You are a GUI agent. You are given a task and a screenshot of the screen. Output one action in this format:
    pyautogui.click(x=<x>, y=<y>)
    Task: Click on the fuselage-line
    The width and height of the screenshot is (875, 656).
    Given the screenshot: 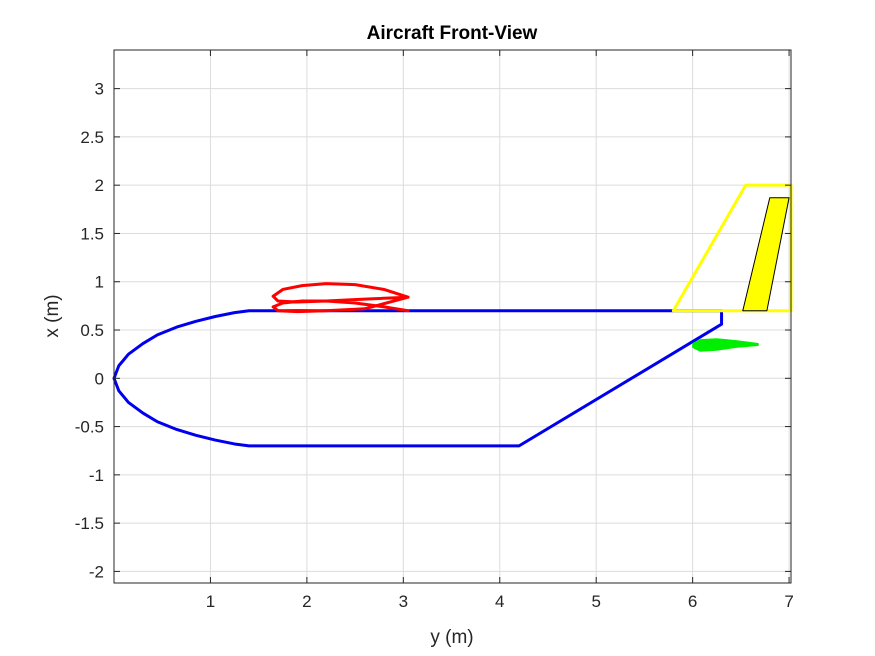 What is the action you would take?
    pyautogui.click(x=418, y=378)
    